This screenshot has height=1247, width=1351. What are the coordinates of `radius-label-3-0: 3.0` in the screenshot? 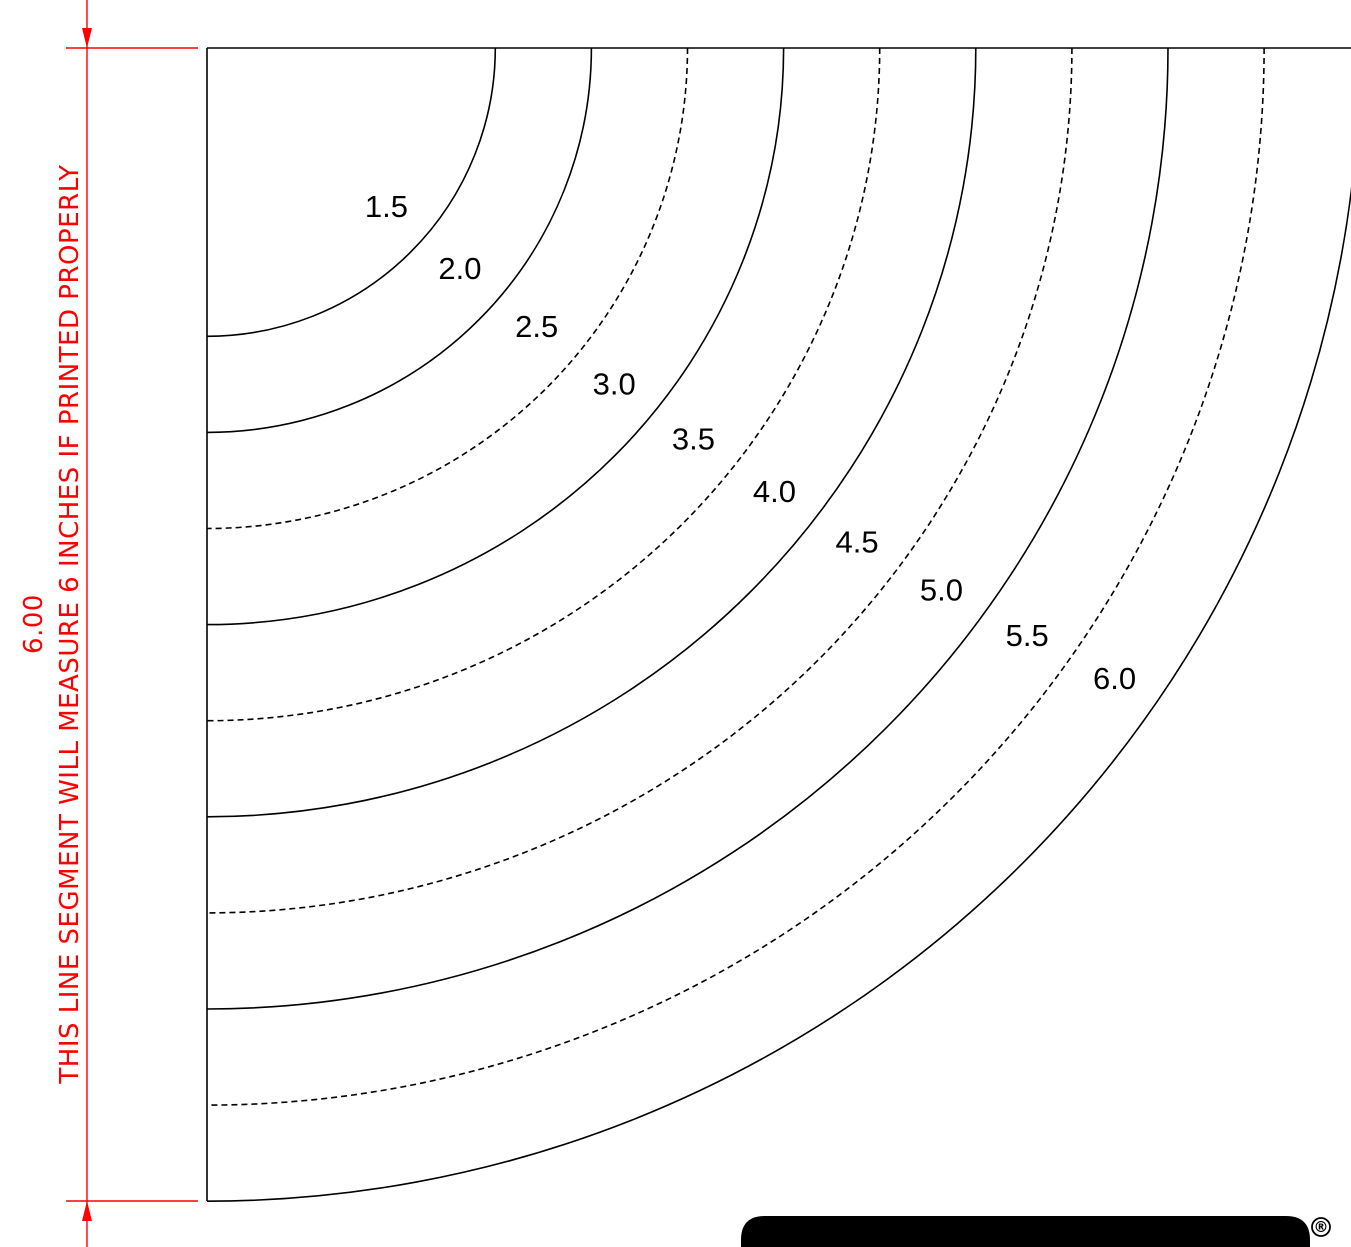 It's located at (614, 383).